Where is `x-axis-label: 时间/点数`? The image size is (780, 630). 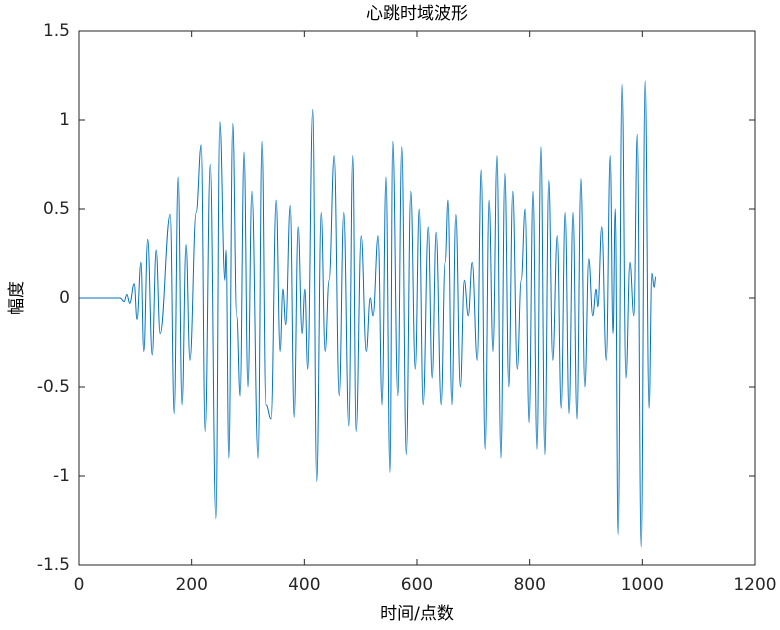 x-axis-label: 时间/点数 is located at coordinates (417, 614).